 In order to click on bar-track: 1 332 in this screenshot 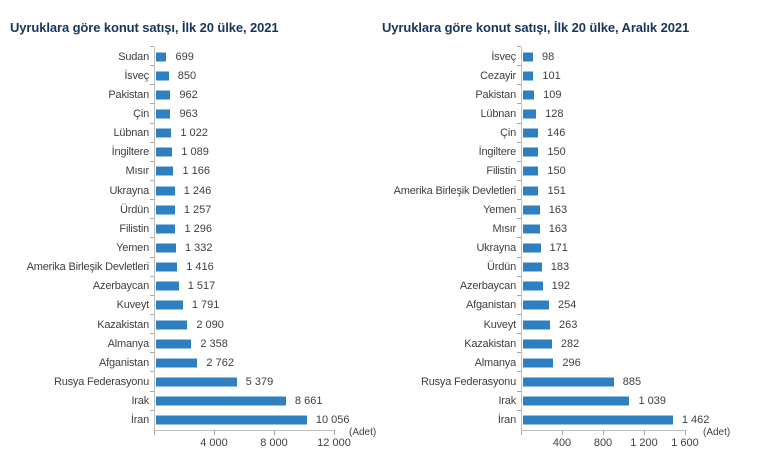, I will do `click(242, 247)`.